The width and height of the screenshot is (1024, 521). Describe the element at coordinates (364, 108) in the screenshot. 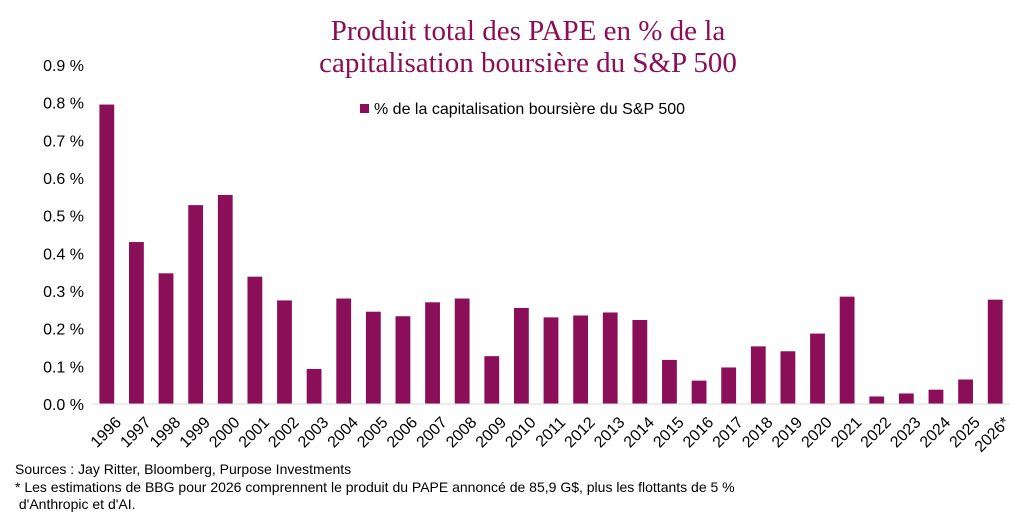

I see `legend-swatch` at that location.